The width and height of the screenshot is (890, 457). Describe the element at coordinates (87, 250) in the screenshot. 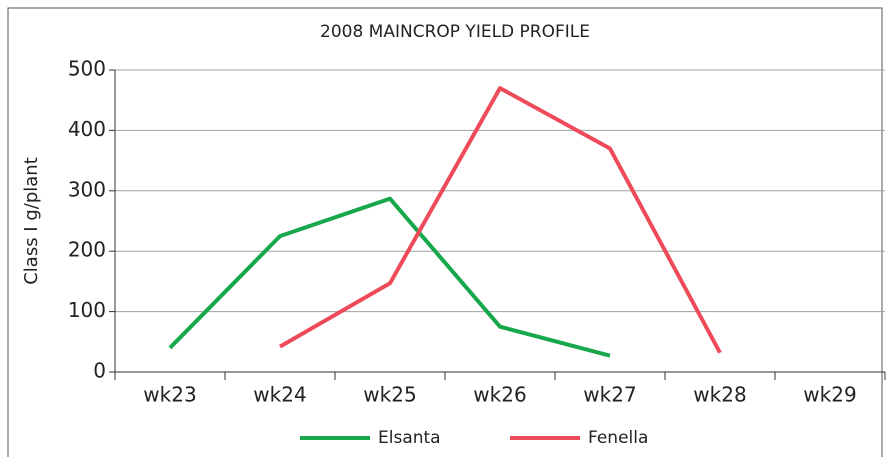

I see `y-tick-label: 200` at that location.